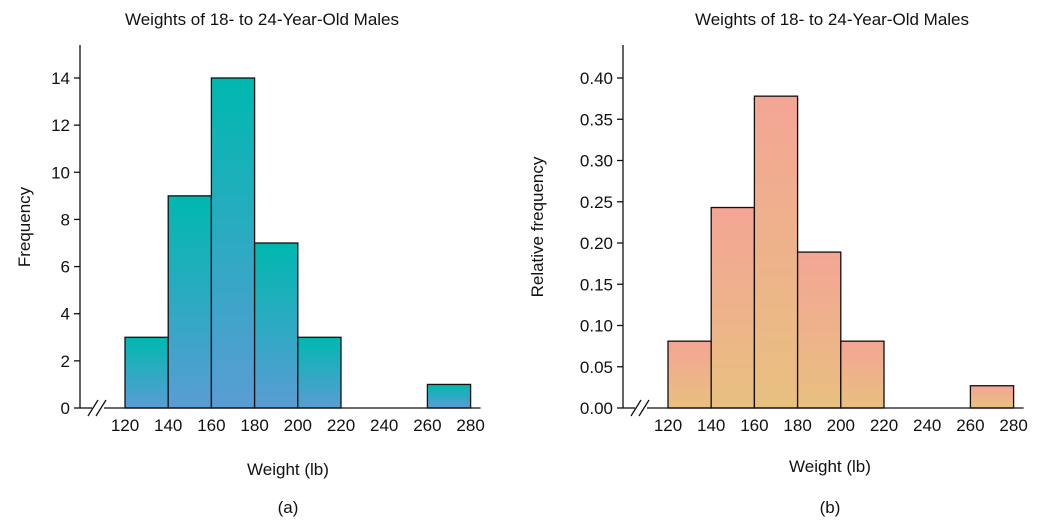  What do you see at coordinates (65, 267) in the screenshot?
I see `y-tick-label: 6` at bounding box center [65, 267].